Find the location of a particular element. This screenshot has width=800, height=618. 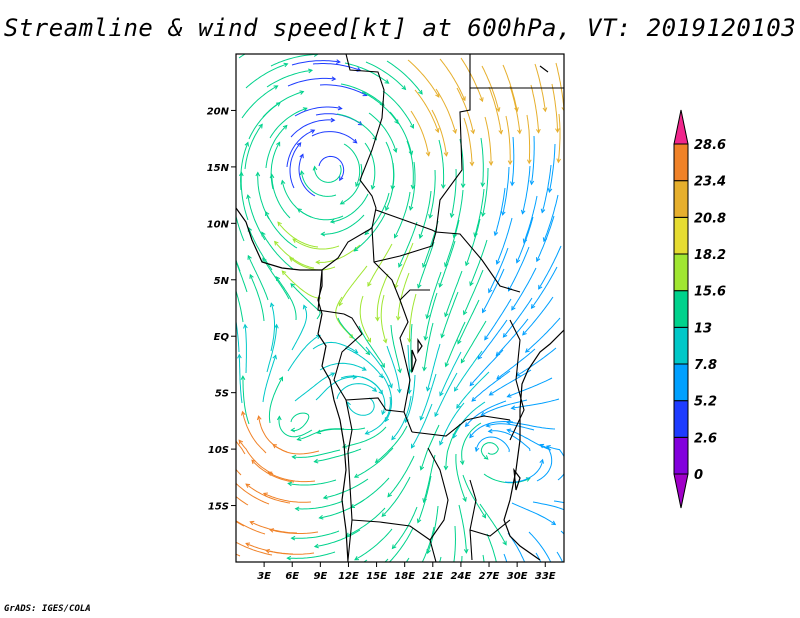

colorbar-level-label: 20.8 is located at coordinates (710, 218).